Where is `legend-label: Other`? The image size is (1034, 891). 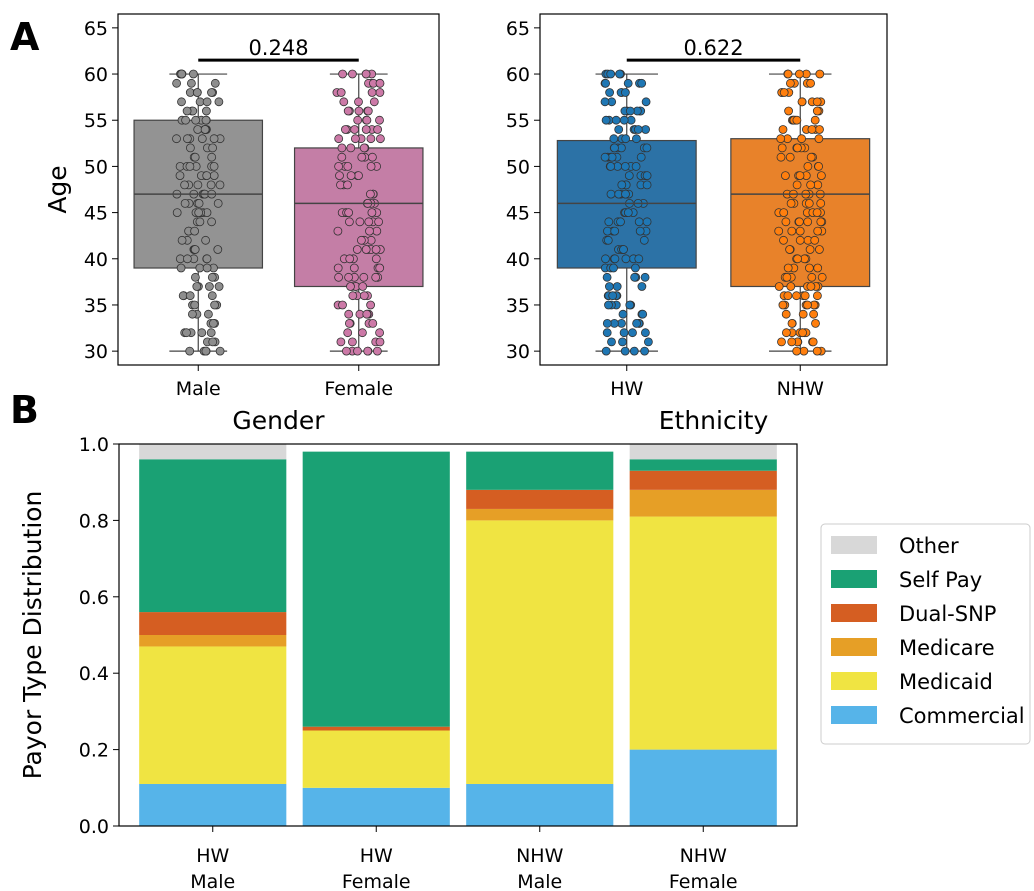
legend-label: Other is located at coordinates (929, 546).